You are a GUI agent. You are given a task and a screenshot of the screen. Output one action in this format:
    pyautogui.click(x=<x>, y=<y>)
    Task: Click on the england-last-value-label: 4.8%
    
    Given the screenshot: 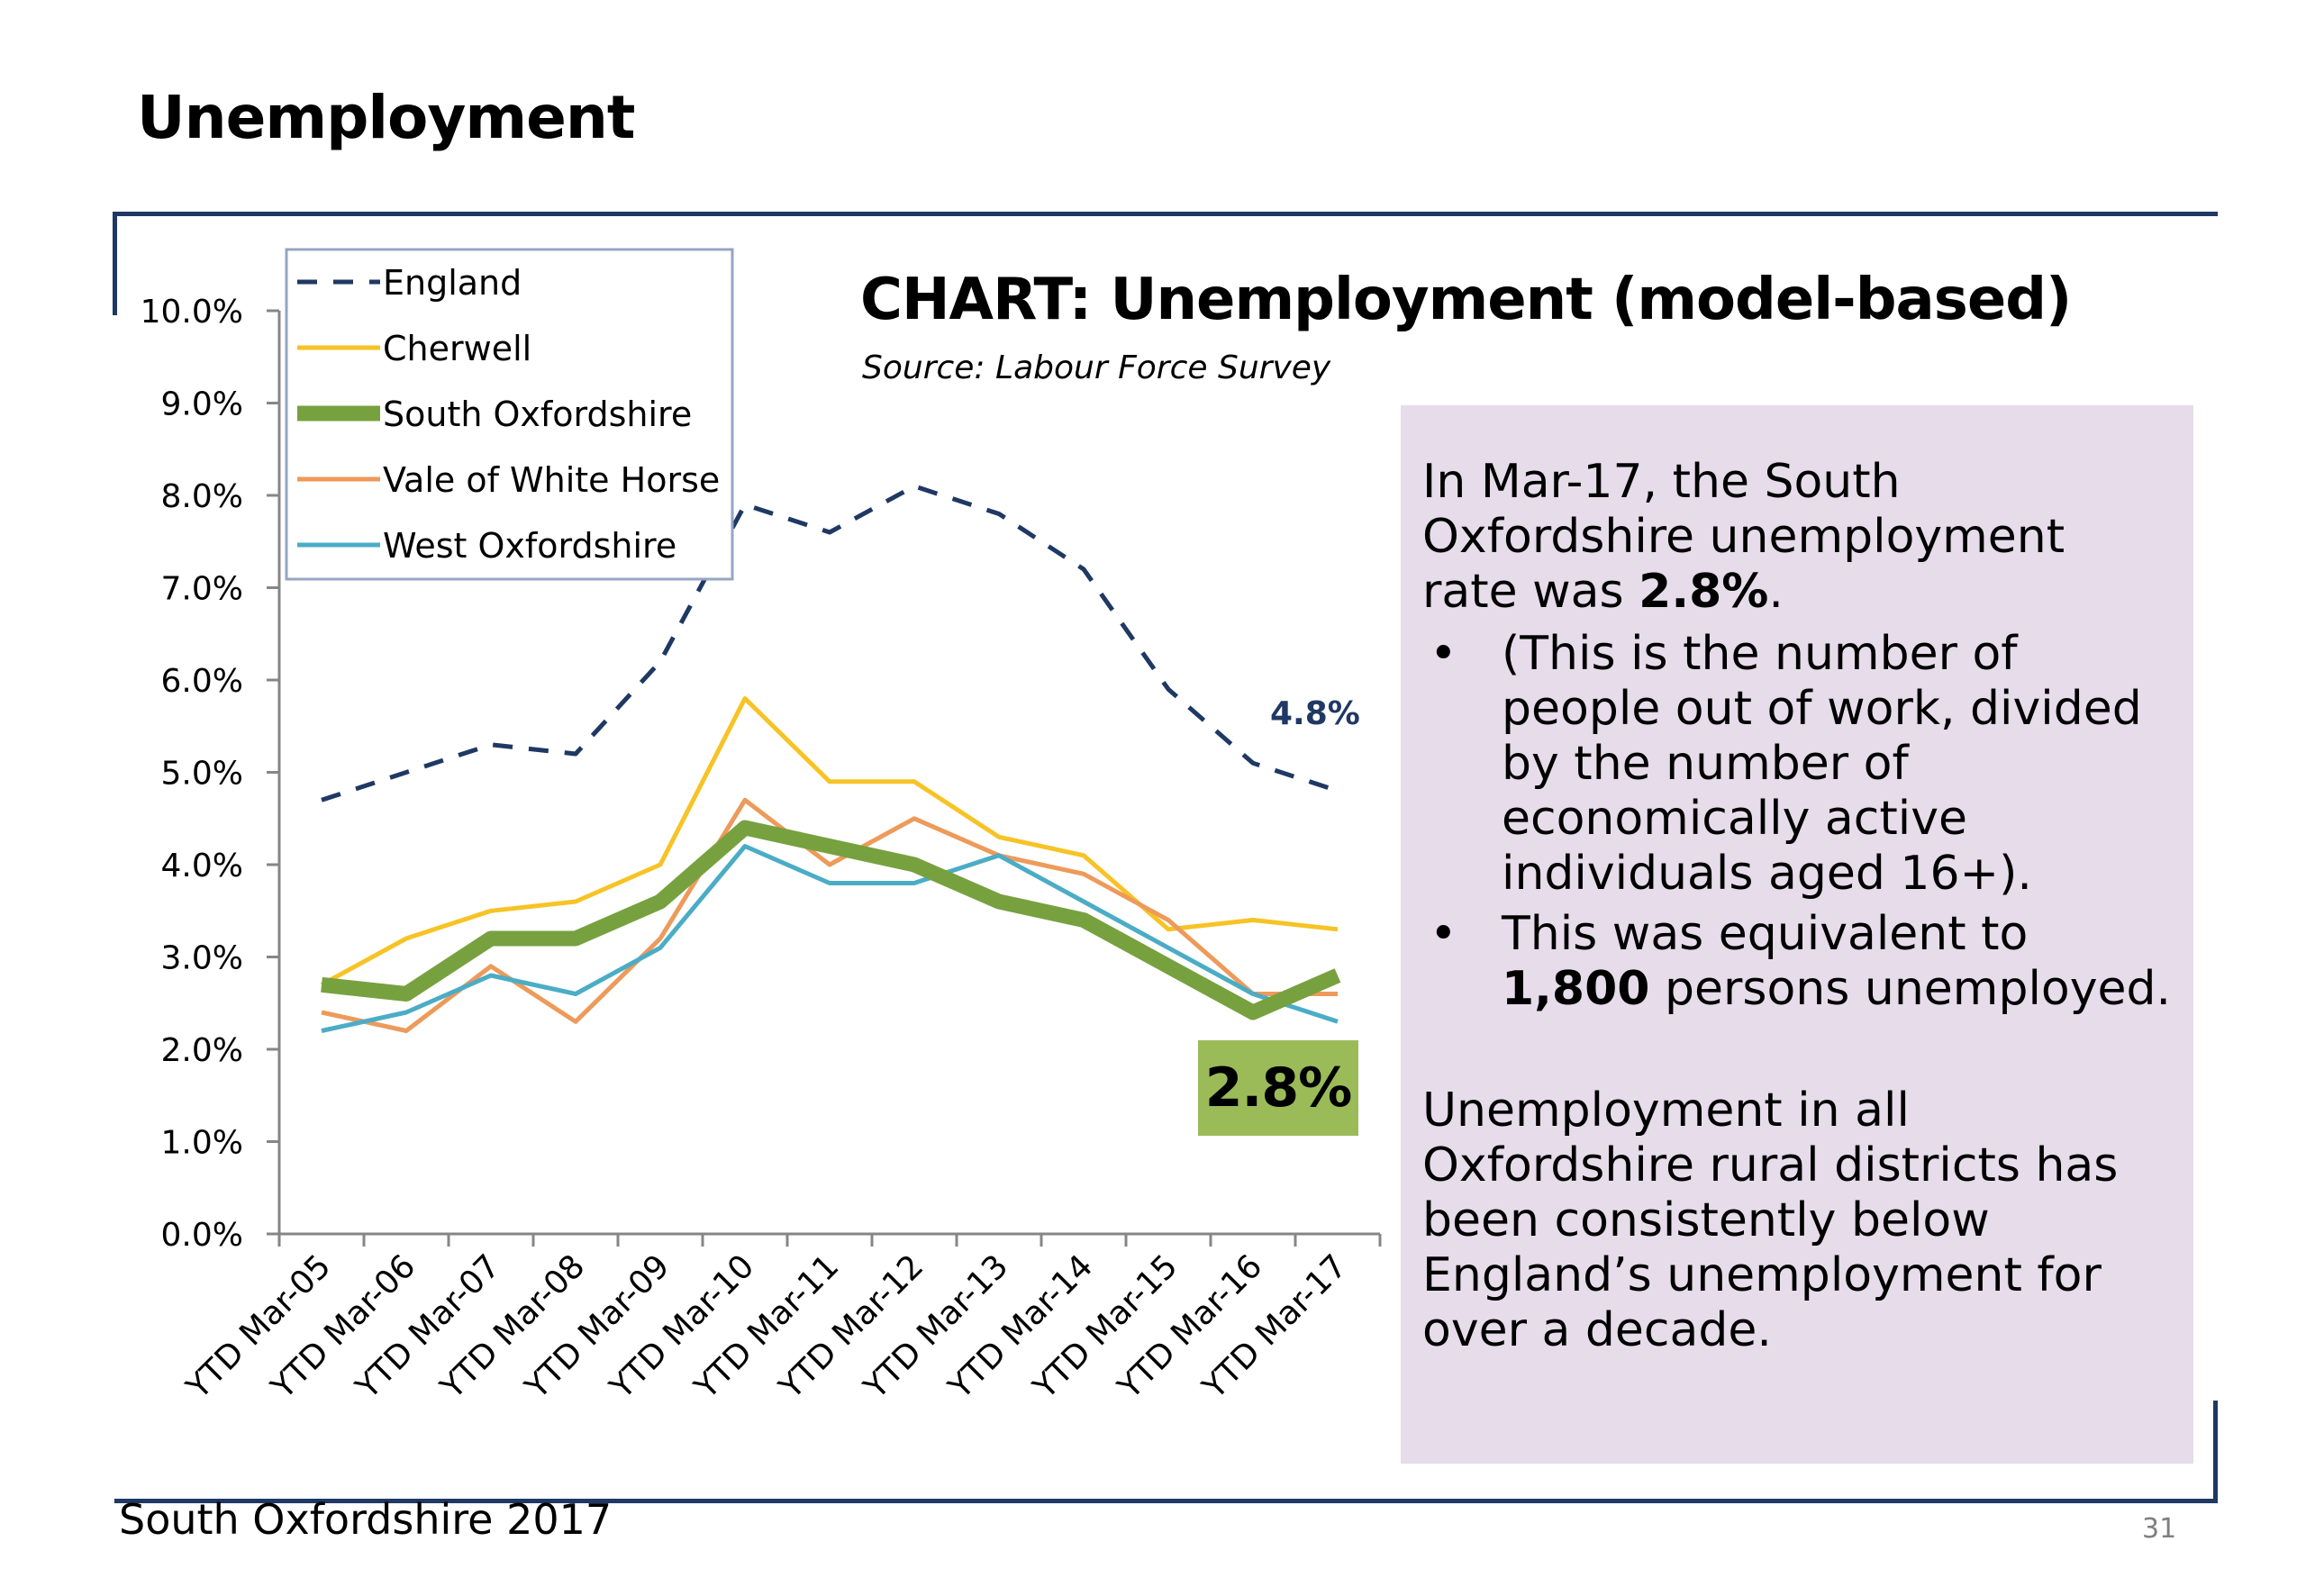 What is the action you would take?
    pyautogui.click(x=1315, y=713)
    